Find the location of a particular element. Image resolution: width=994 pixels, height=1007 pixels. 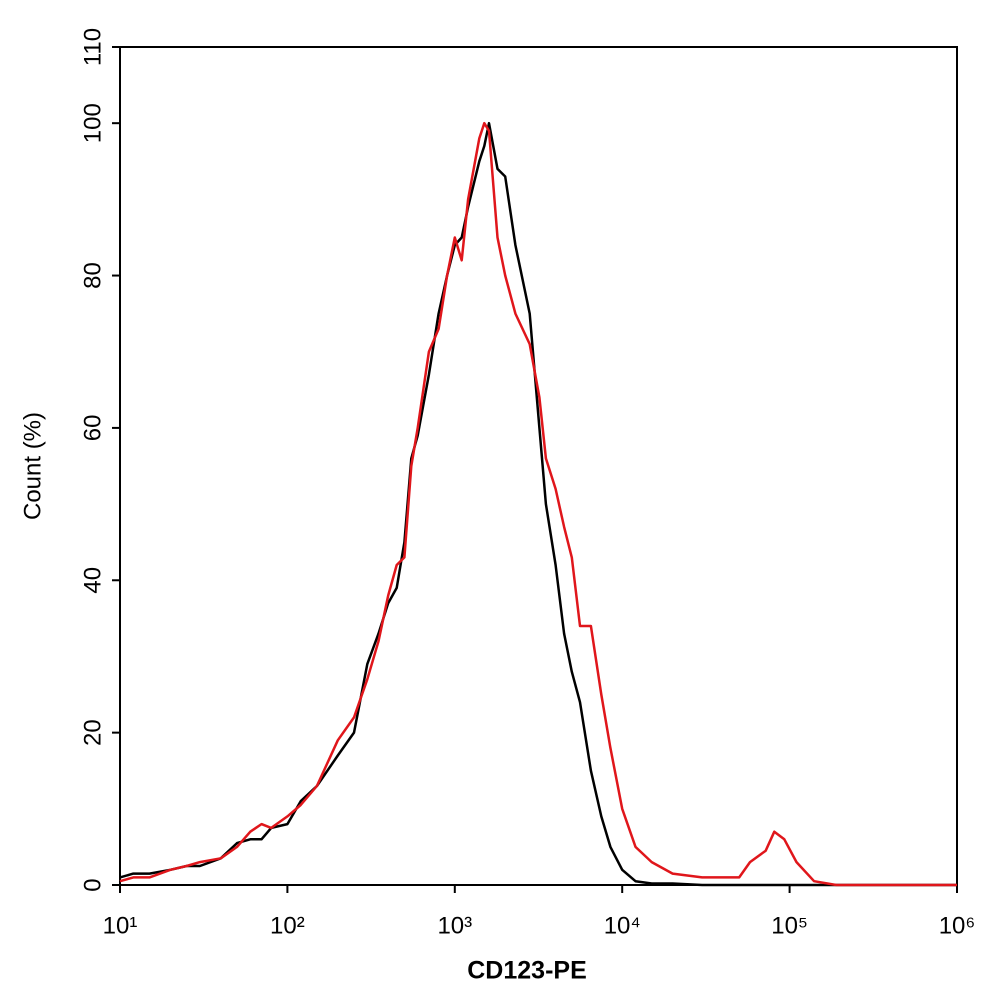

x-tick-label: 10³ is located at coordinates (454, 925).